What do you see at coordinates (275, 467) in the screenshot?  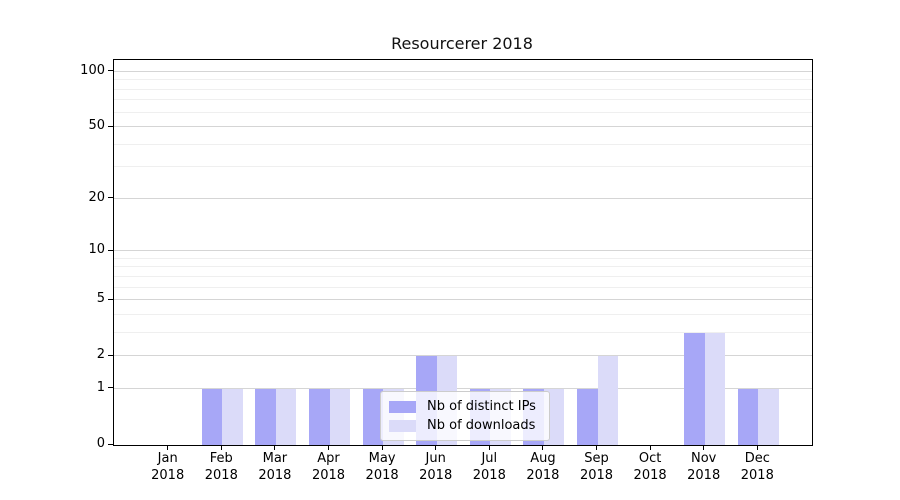 I see `x-tick-label: Mar 2018` at bounding box center [275, 467].